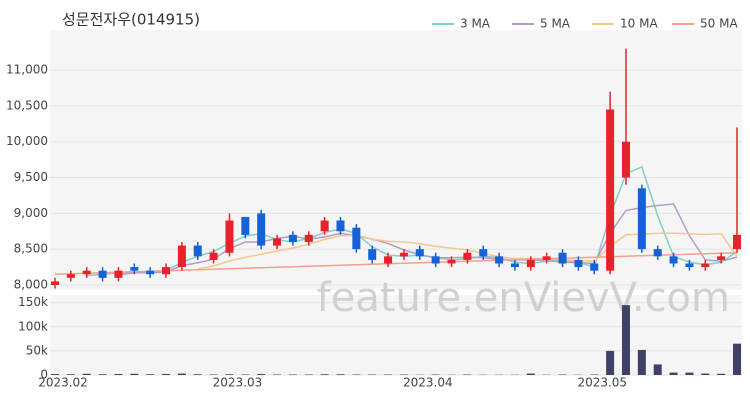  I want to click on y-tick-label: 50k, so click(37, 350).